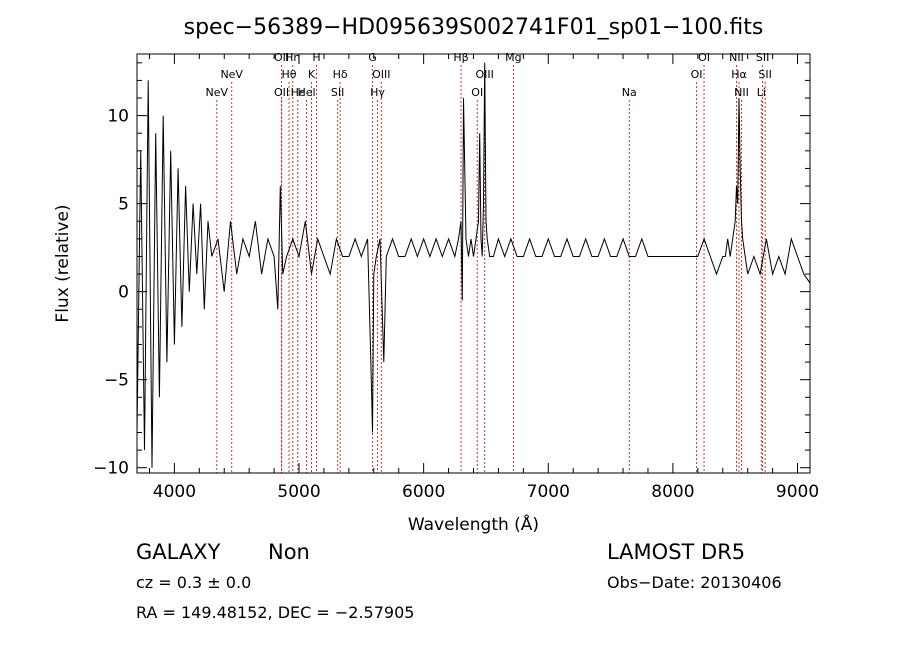 Image resolution: width=900 pixels, height=649 pixels. I want to click on x-axis-label: Wavelength (Å), so click(473, 524).